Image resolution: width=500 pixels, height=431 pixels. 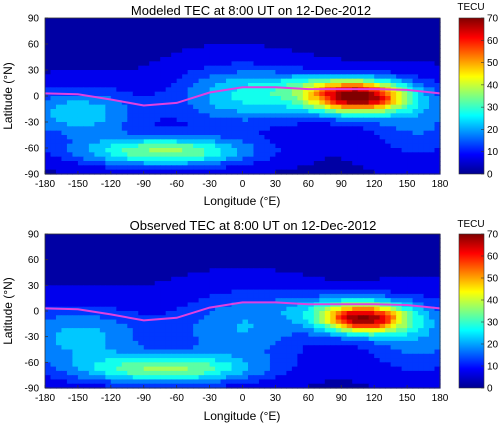 I want to click on x-tick-label: -60, so click(x=176, y=184).